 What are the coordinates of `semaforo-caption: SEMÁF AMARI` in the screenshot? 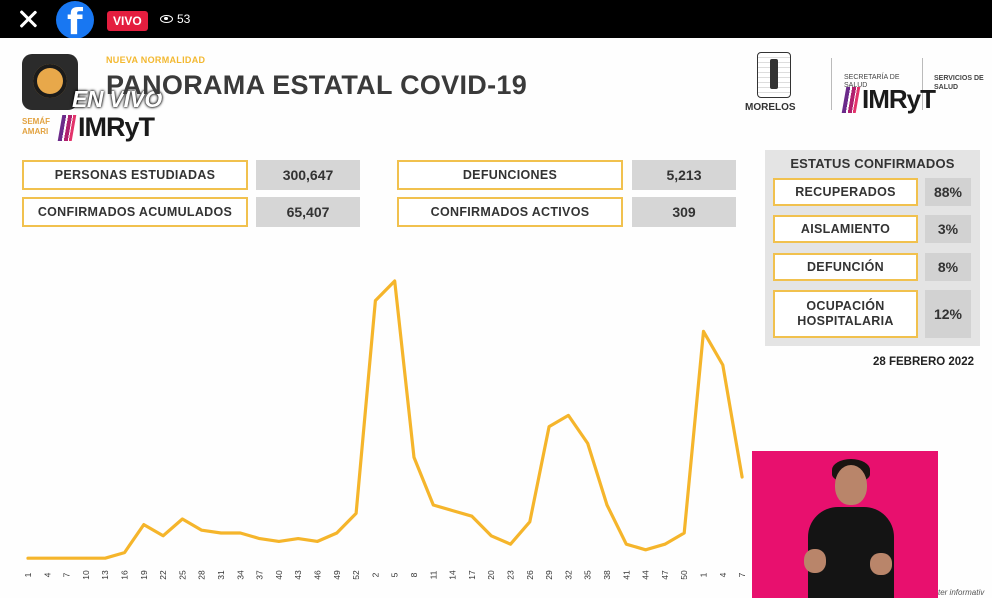 It's located at (36, 126).